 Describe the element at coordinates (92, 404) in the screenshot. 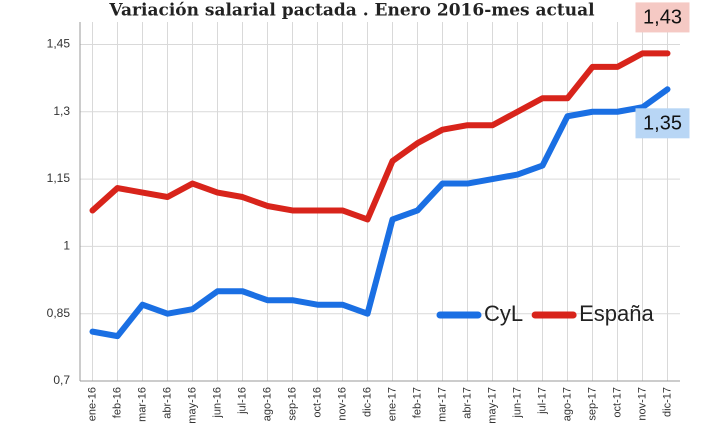

I see `x-tick-label: ene-16` at that location.